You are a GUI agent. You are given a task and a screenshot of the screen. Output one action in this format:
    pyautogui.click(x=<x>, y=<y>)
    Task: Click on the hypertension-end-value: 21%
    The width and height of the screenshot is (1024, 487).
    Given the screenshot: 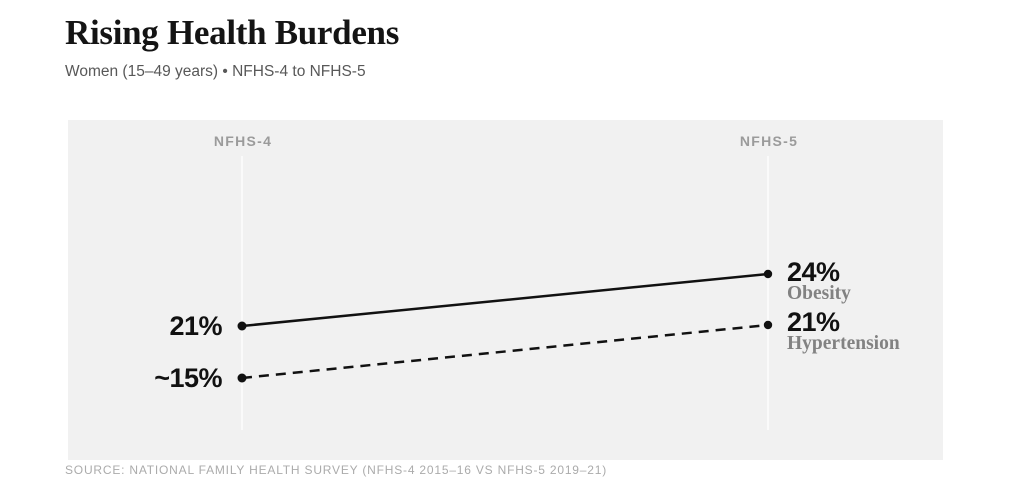 What is the action you would take?
    pyautogui.click(x=813, y=322)
    